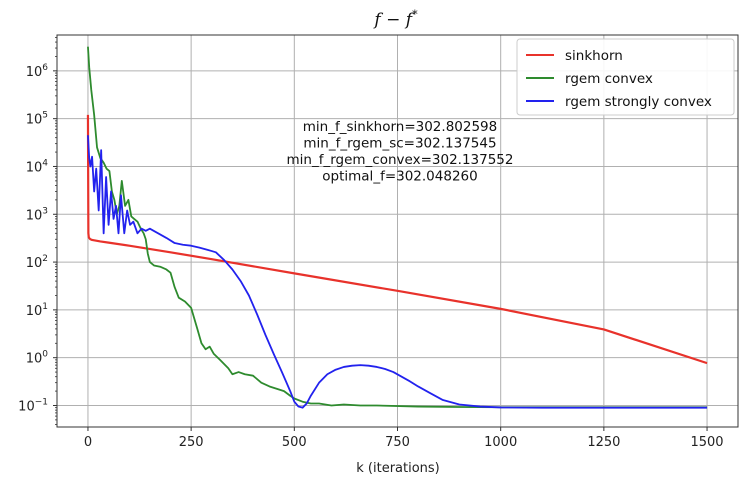  I want to click on annotation-line: min_f_sinkhorn=302.802598, so click(400, 127).